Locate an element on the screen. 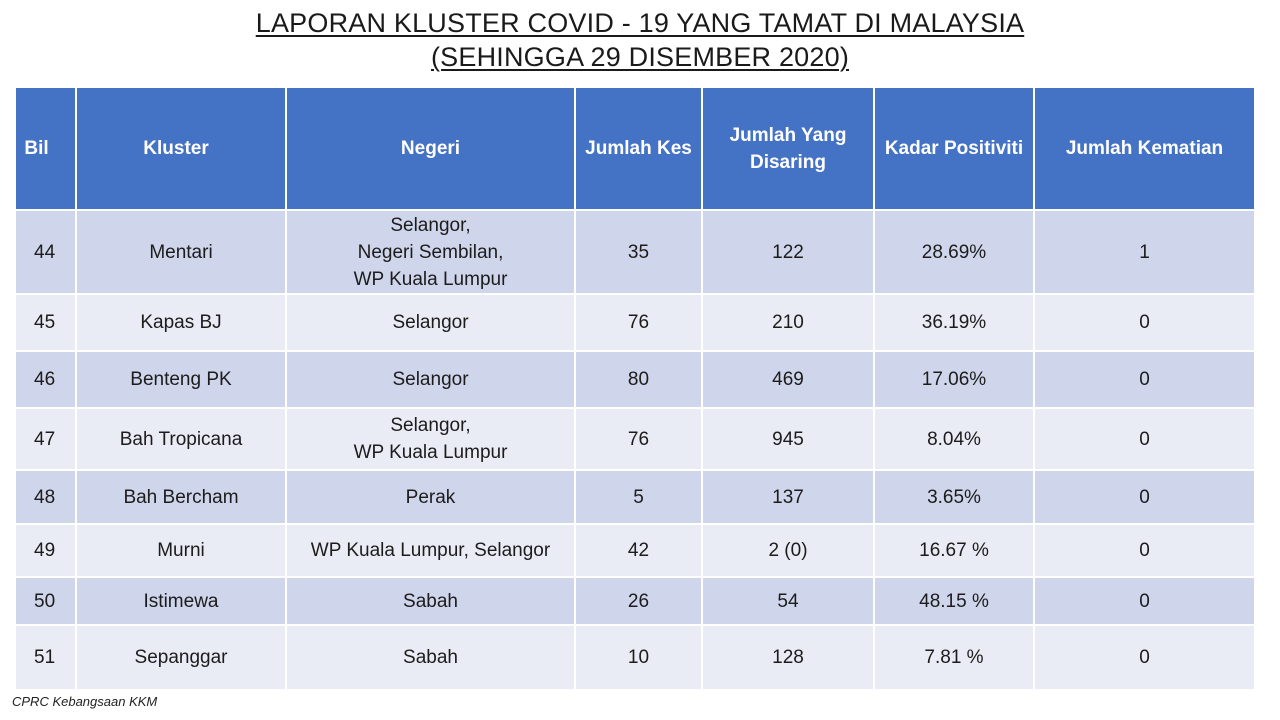 This screenshot has width=1280, height=720. cell-jumlah-kematian: 1 is located at coordinates (1144, 252).